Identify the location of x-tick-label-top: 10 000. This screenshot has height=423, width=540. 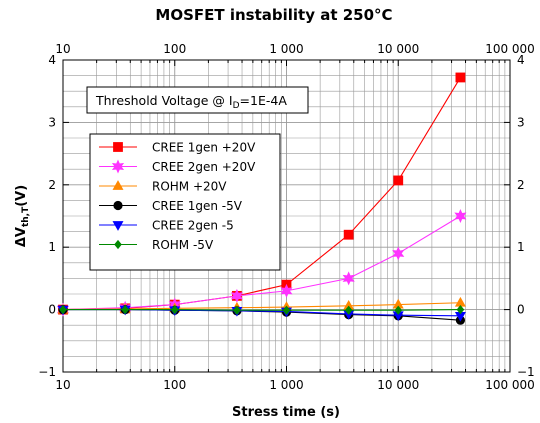
(398, 49).